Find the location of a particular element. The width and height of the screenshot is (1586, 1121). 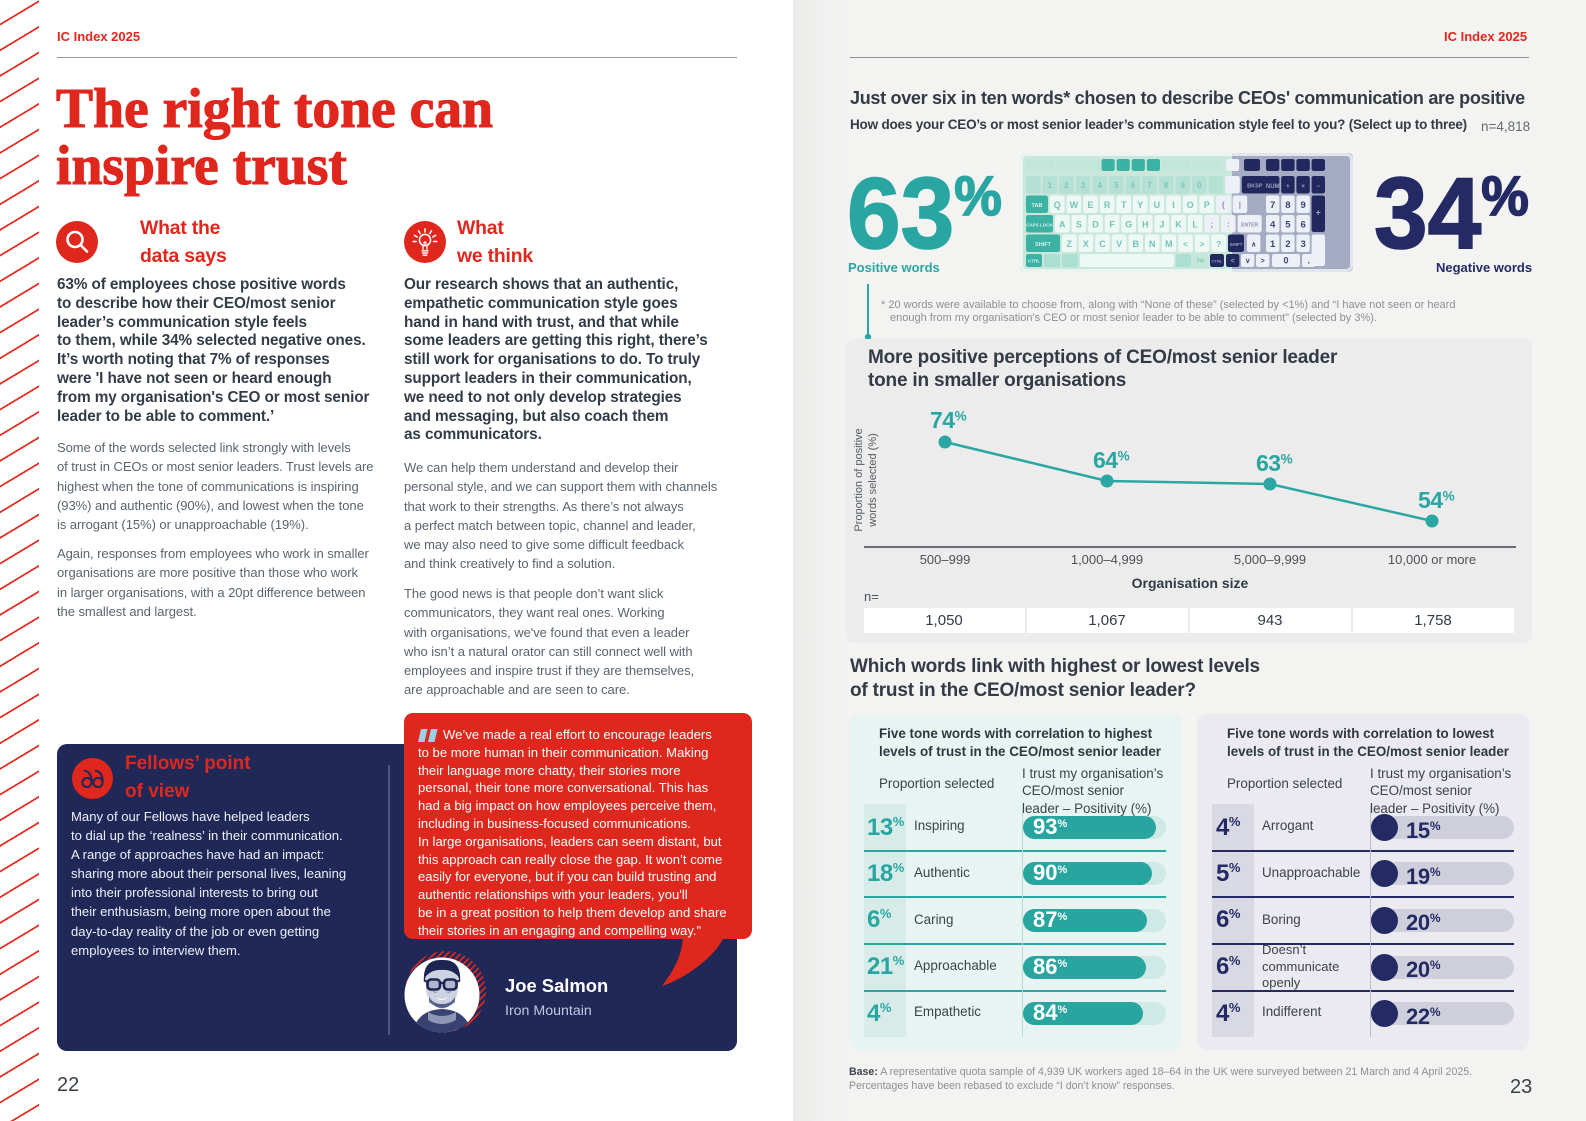

svg-text: A is located at coordinates (1062, 224).